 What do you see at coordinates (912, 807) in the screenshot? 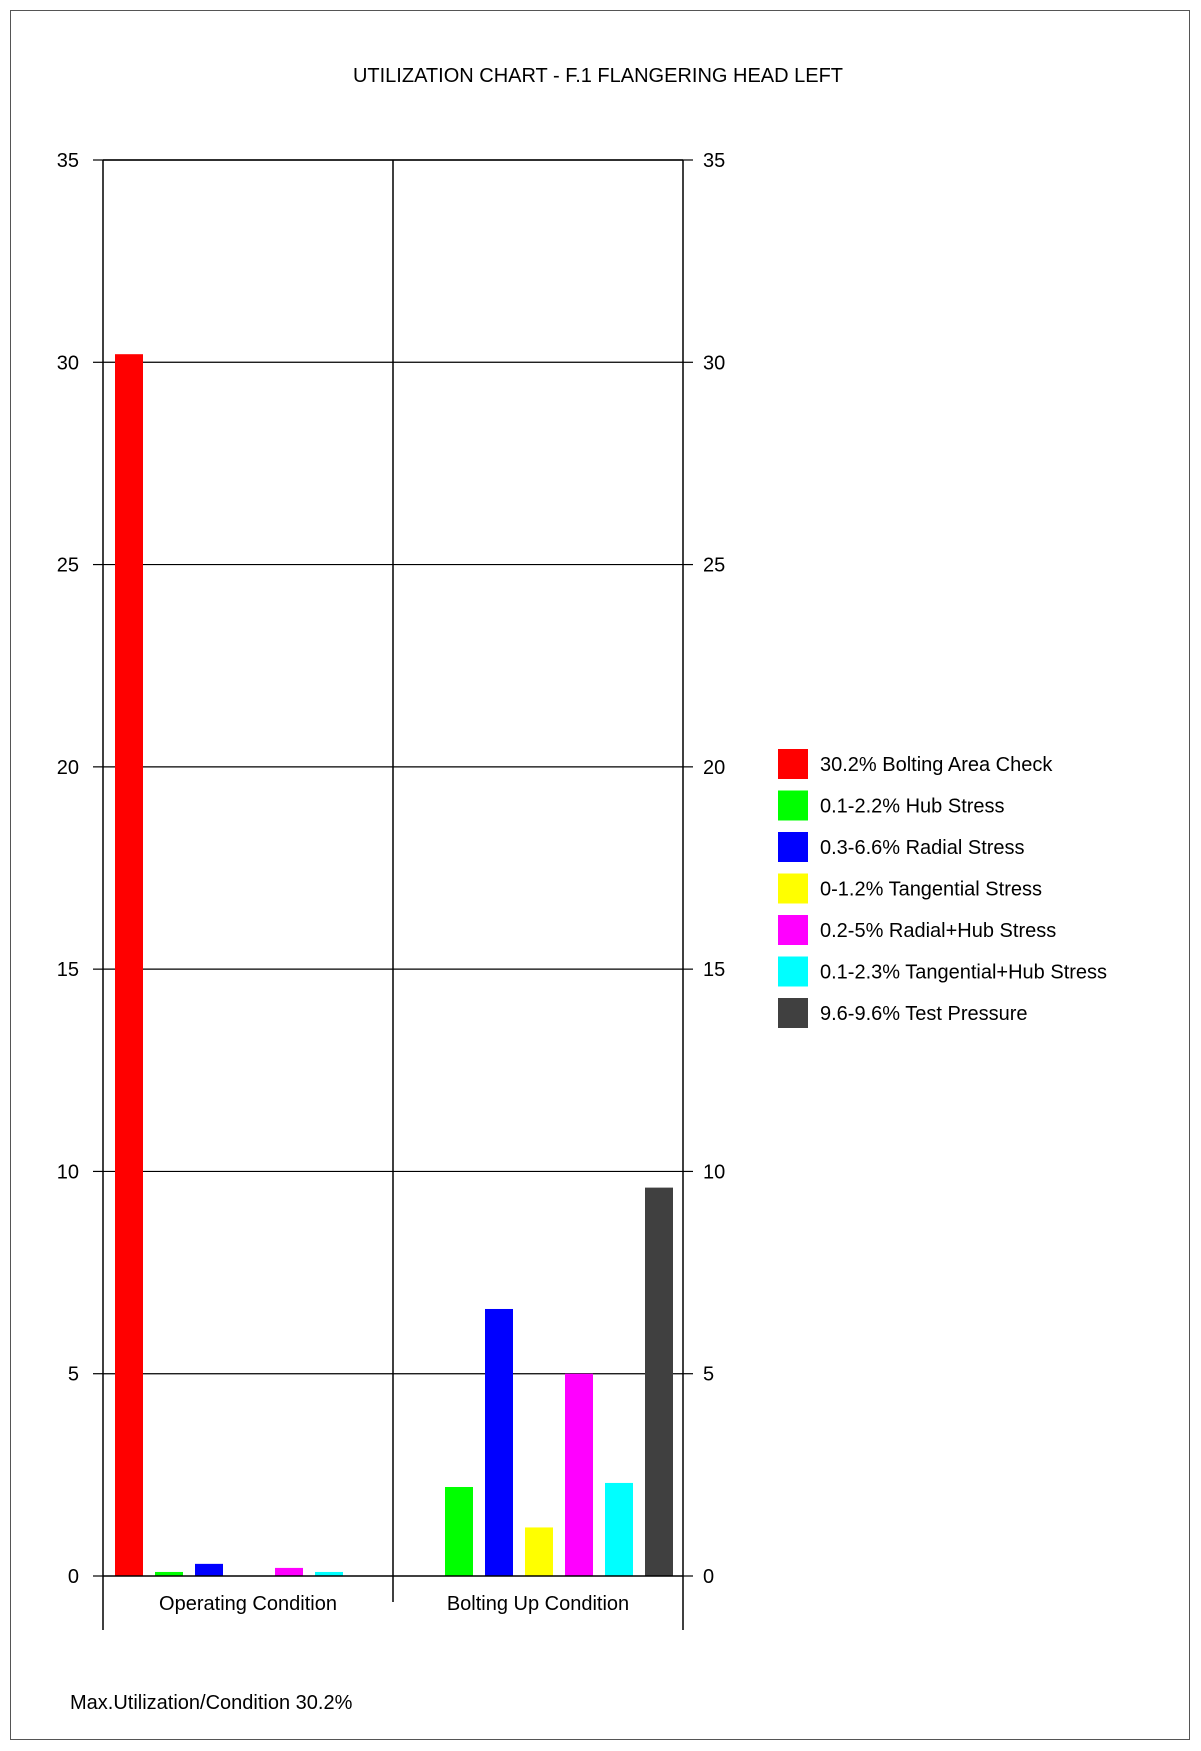
I see `legend-label: 0.1-2.2% Hub Stress` at bounding box center [912, 807].